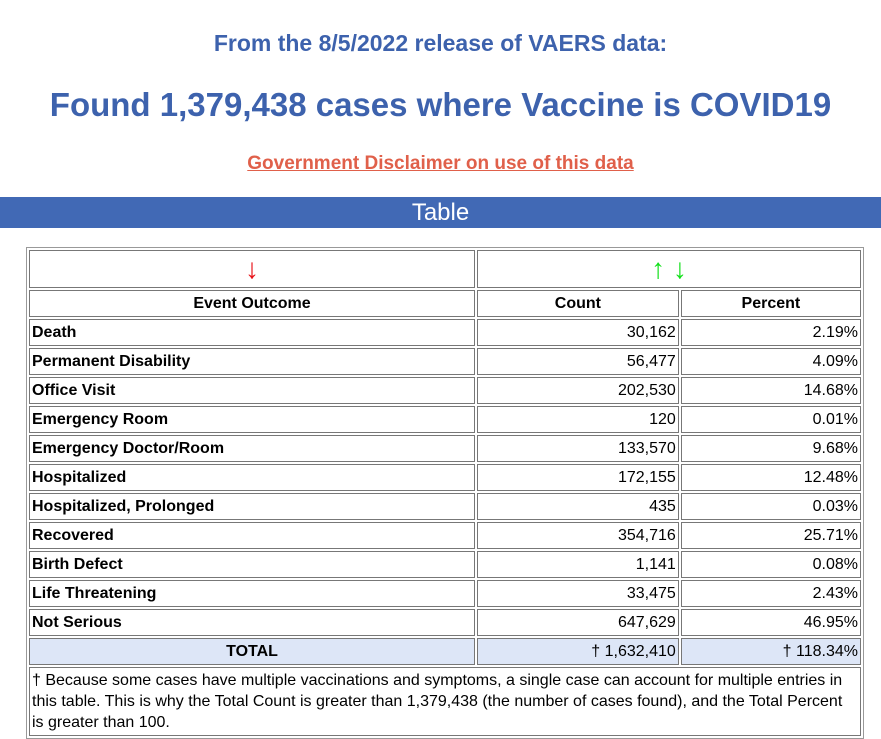 This screenshot has height=739, width=881. Describe the element at coordinates (770, 477) in the screenshot. I see `percent-value: 12.48%` at that location.